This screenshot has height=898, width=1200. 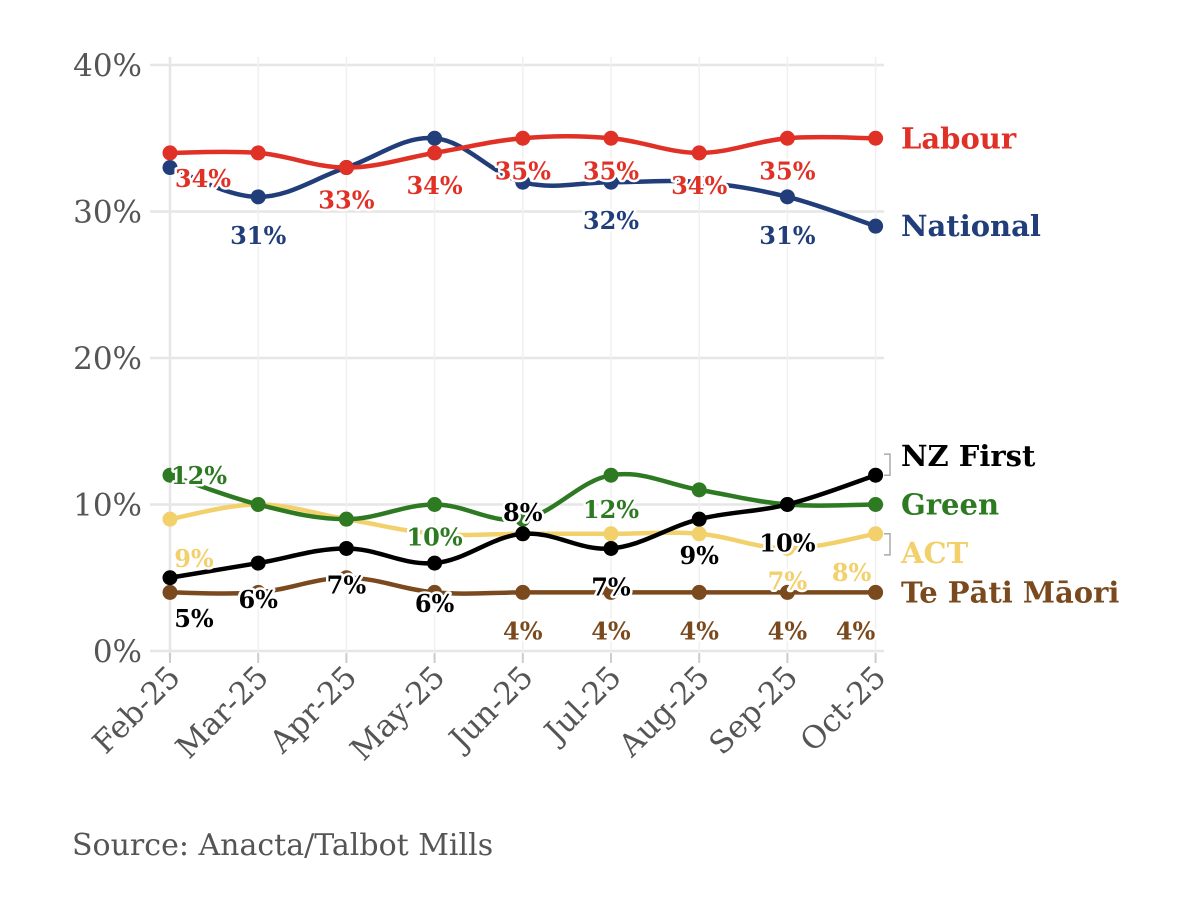 I want to click on y-tick-label: 40%, so click(x=107, y=66).